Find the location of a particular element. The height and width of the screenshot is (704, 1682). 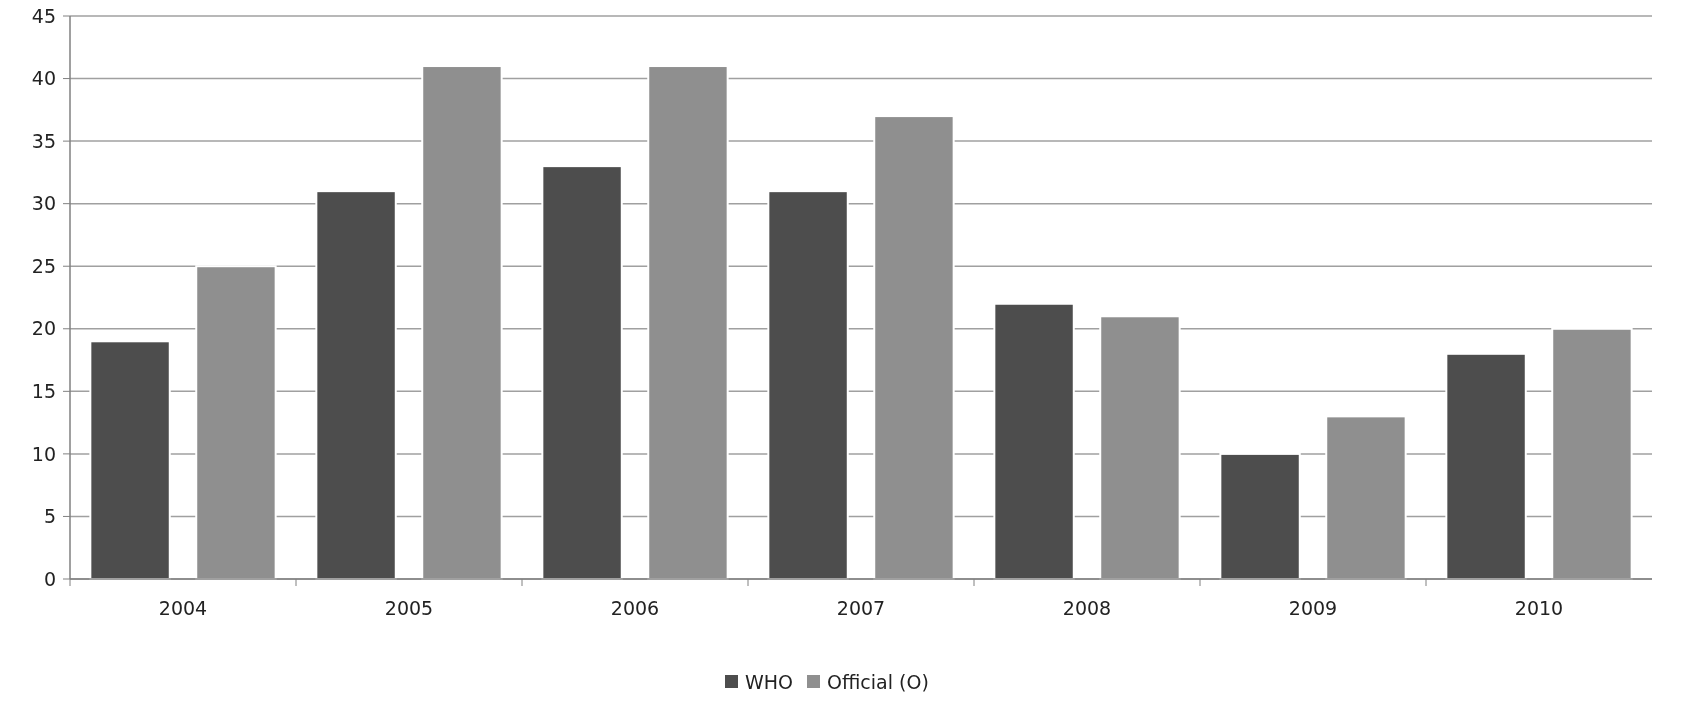

x-tick-label: 2008 is located at coordinates (1087, 608).